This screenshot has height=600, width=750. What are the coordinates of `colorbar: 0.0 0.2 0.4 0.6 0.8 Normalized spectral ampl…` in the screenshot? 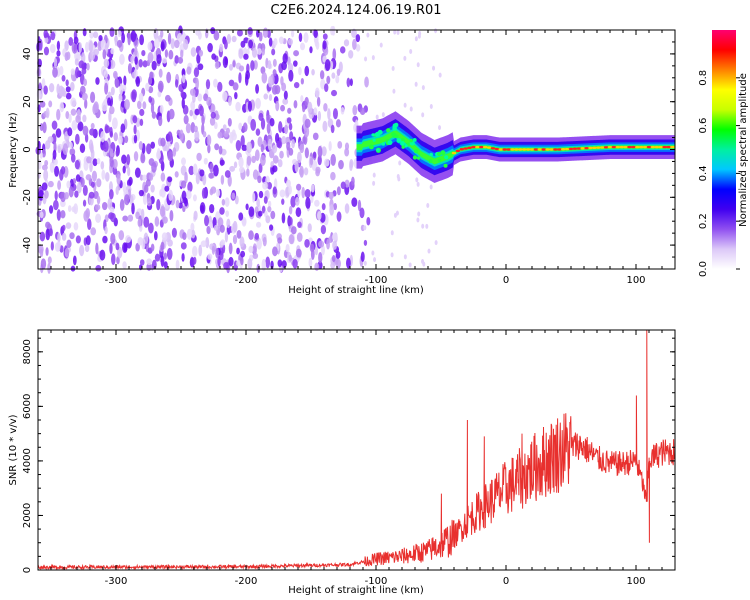 It's located at (723, 153).